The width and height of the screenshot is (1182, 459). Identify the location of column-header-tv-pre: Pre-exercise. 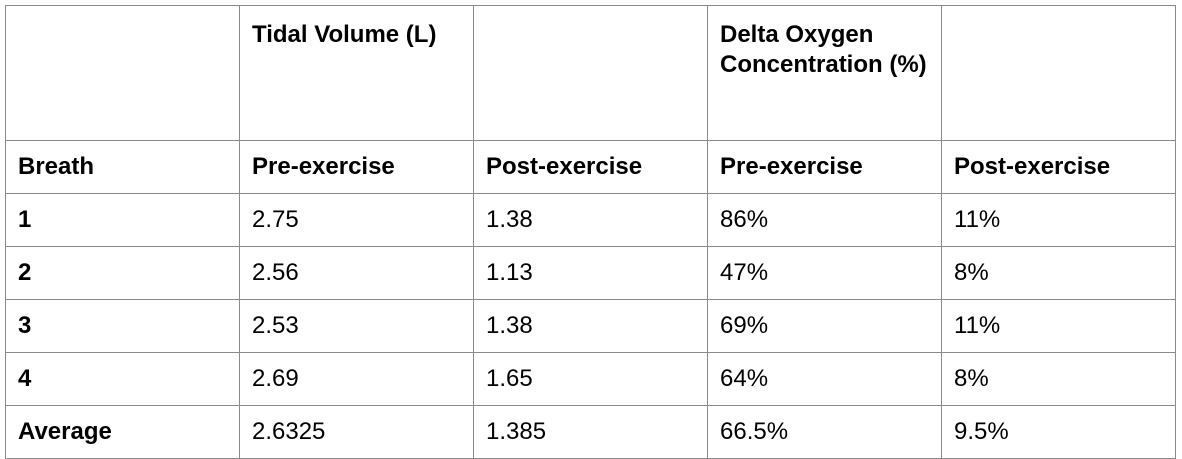
(356, 167).